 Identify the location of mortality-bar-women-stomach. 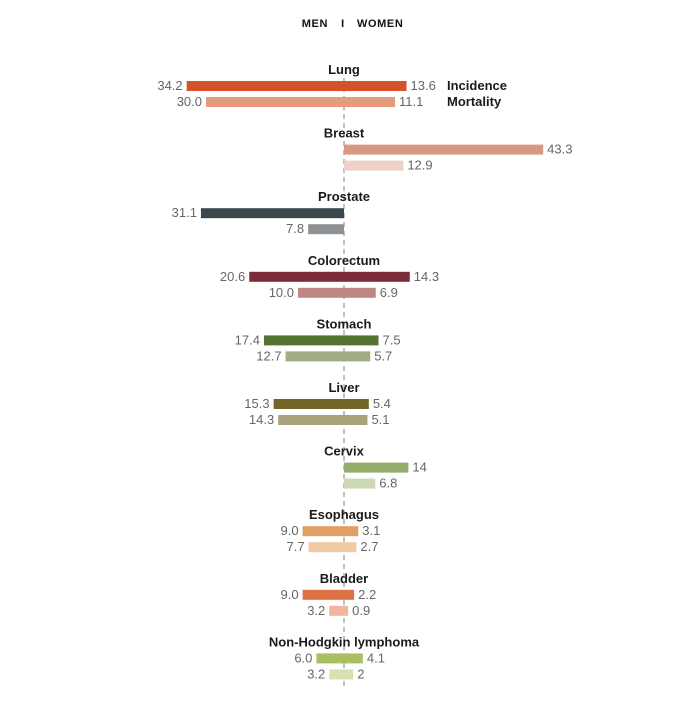
(357, 356).